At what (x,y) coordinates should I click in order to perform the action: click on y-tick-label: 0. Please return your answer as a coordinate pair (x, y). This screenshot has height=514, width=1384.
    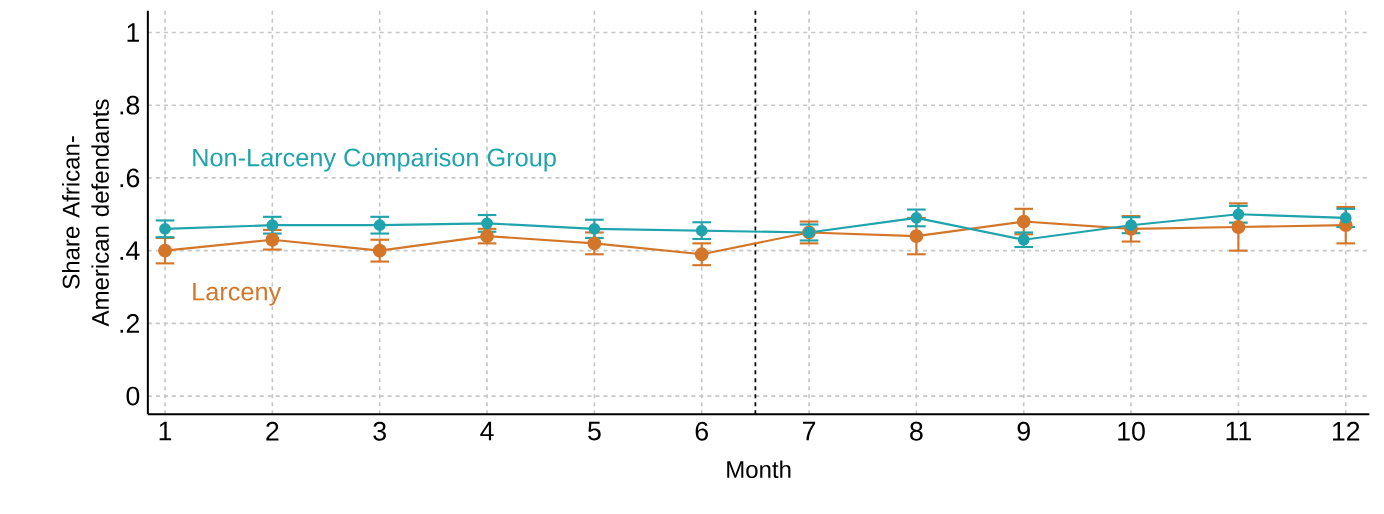
    Looking at the image, I should click on (133, 396).